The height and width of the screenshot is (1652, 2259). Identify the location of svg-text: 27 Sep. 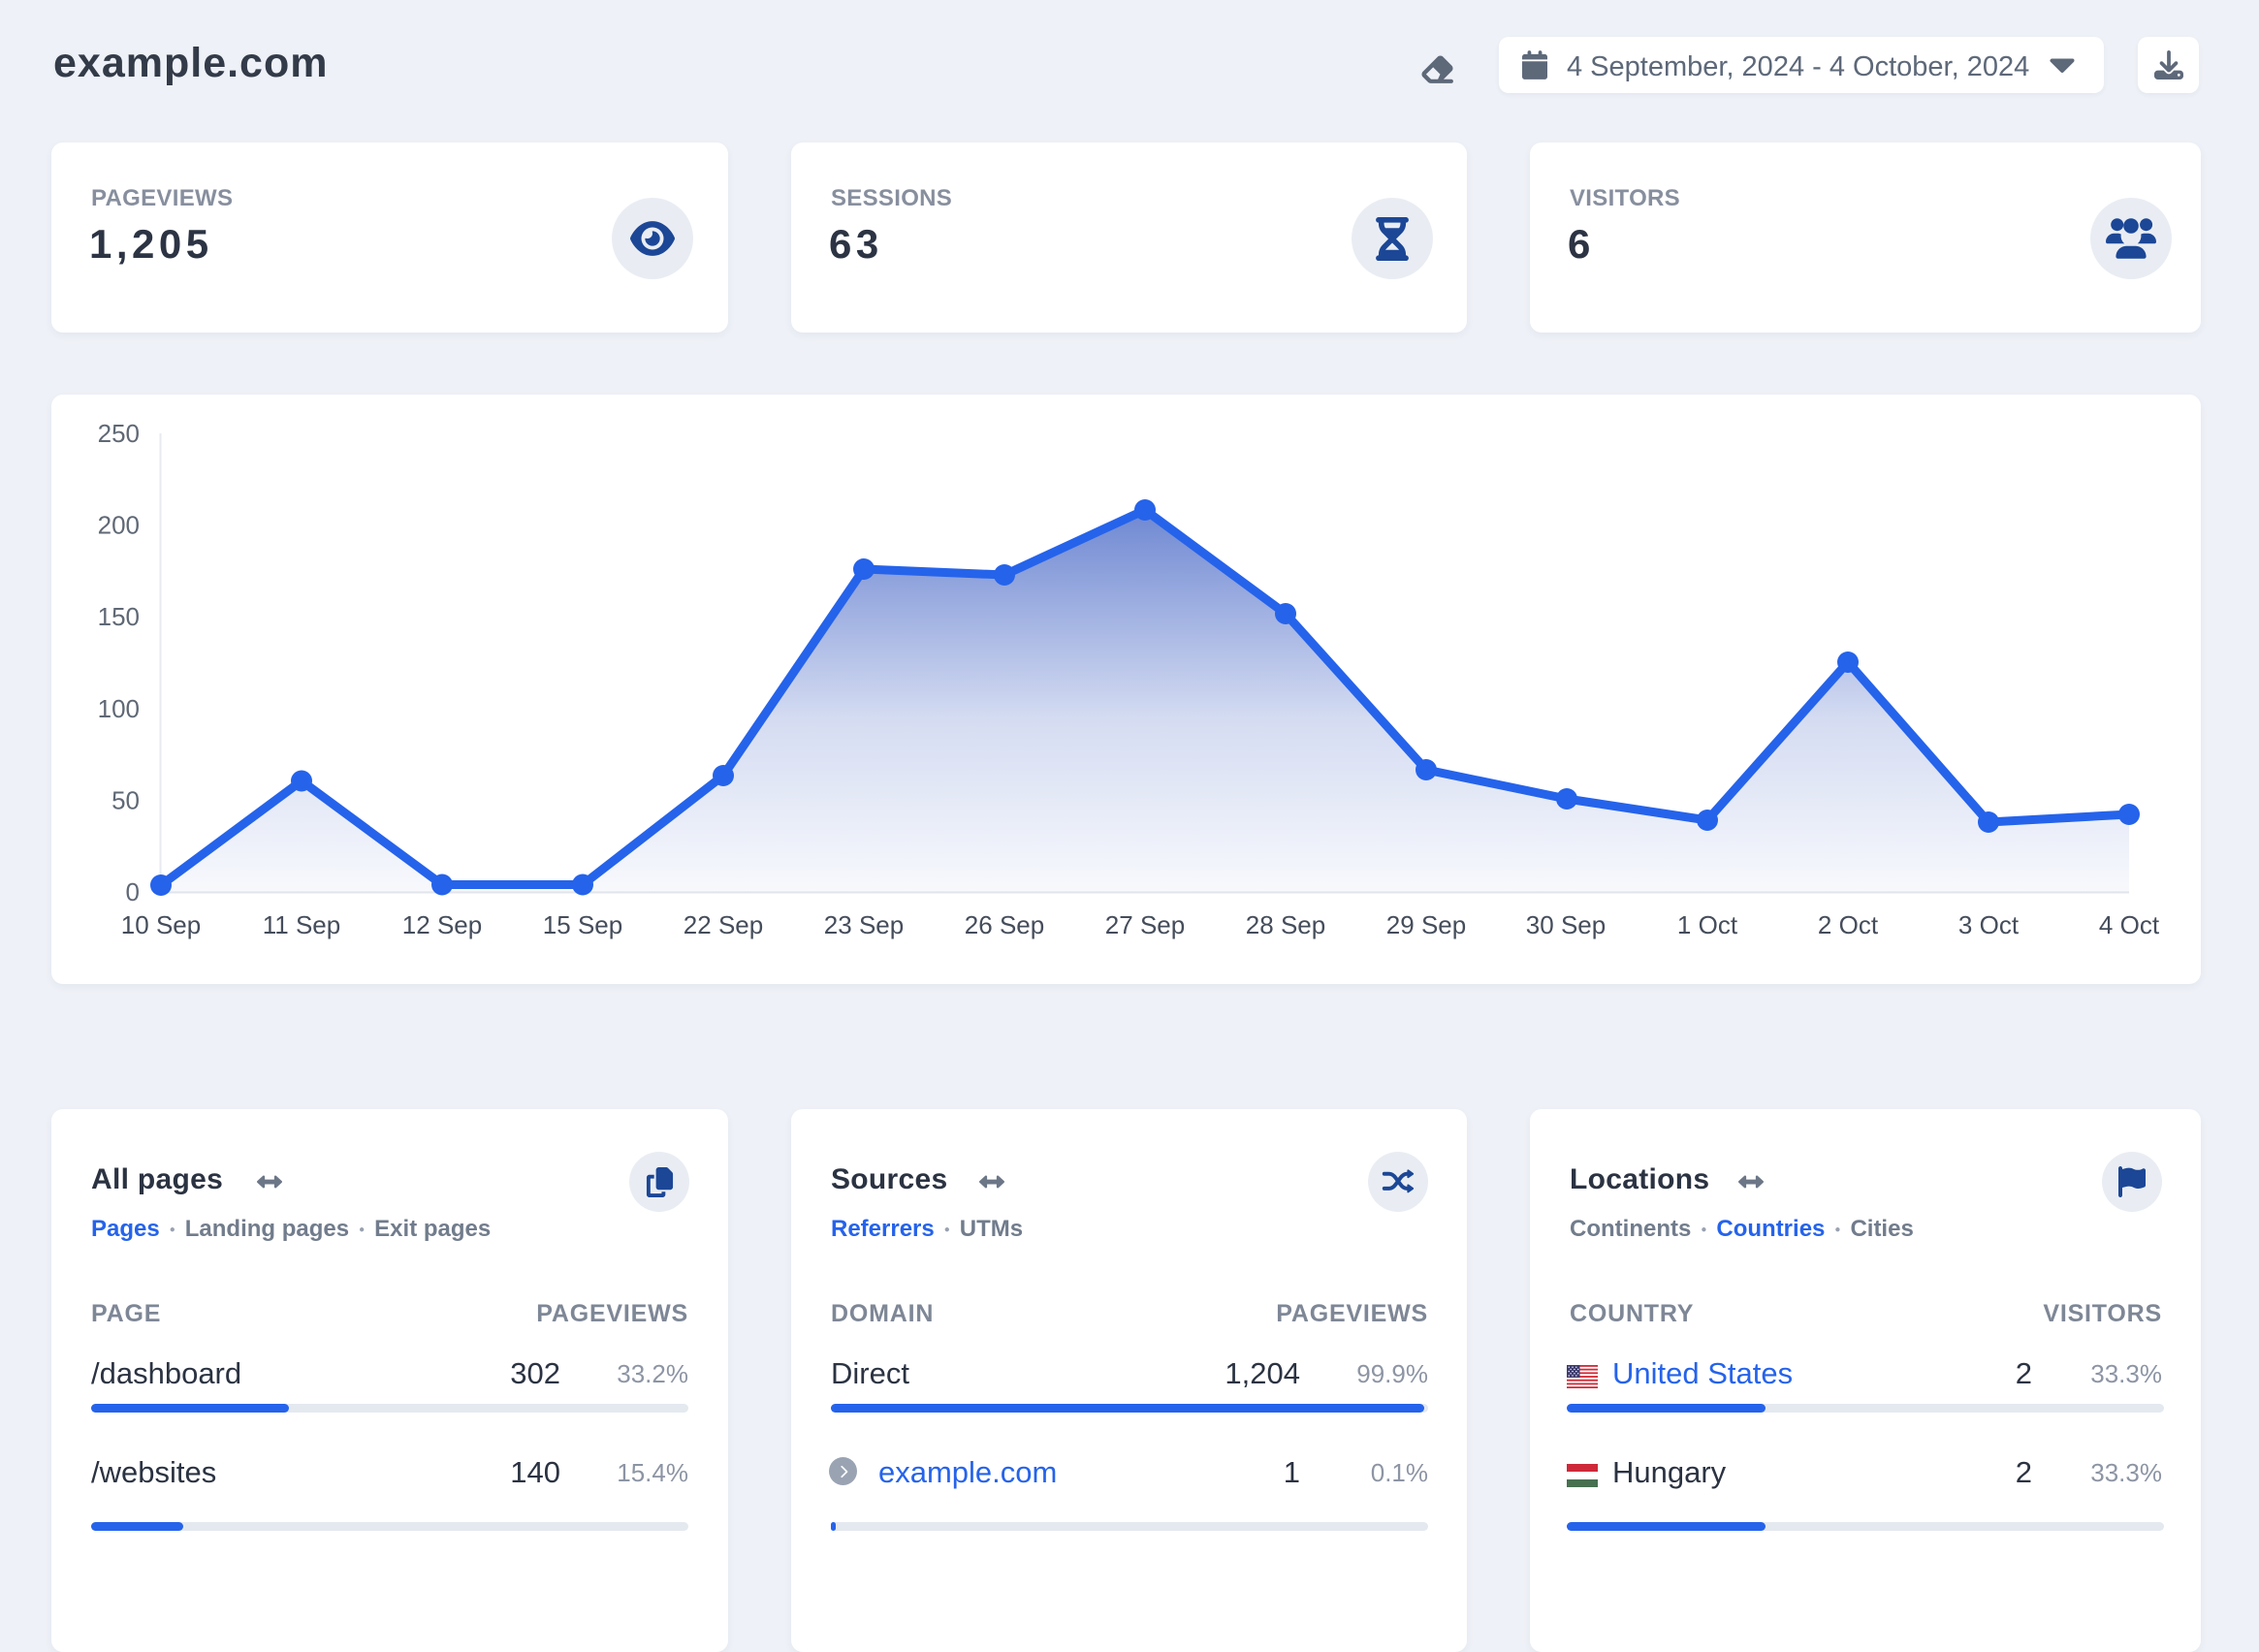
(1145, 924).